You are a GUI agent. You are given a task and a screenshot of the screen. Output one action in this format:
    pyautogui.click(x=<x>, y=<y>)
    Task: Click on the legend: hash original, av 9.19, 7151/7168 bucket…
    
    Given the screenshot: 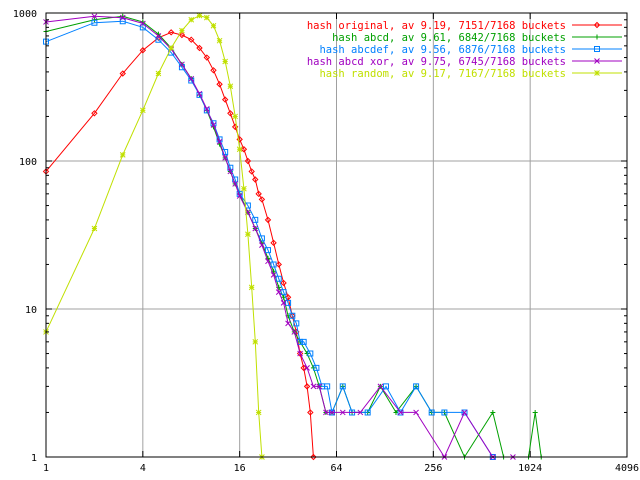 What is the action you would take?
    pyautogui.click(x=464, y=50)
    